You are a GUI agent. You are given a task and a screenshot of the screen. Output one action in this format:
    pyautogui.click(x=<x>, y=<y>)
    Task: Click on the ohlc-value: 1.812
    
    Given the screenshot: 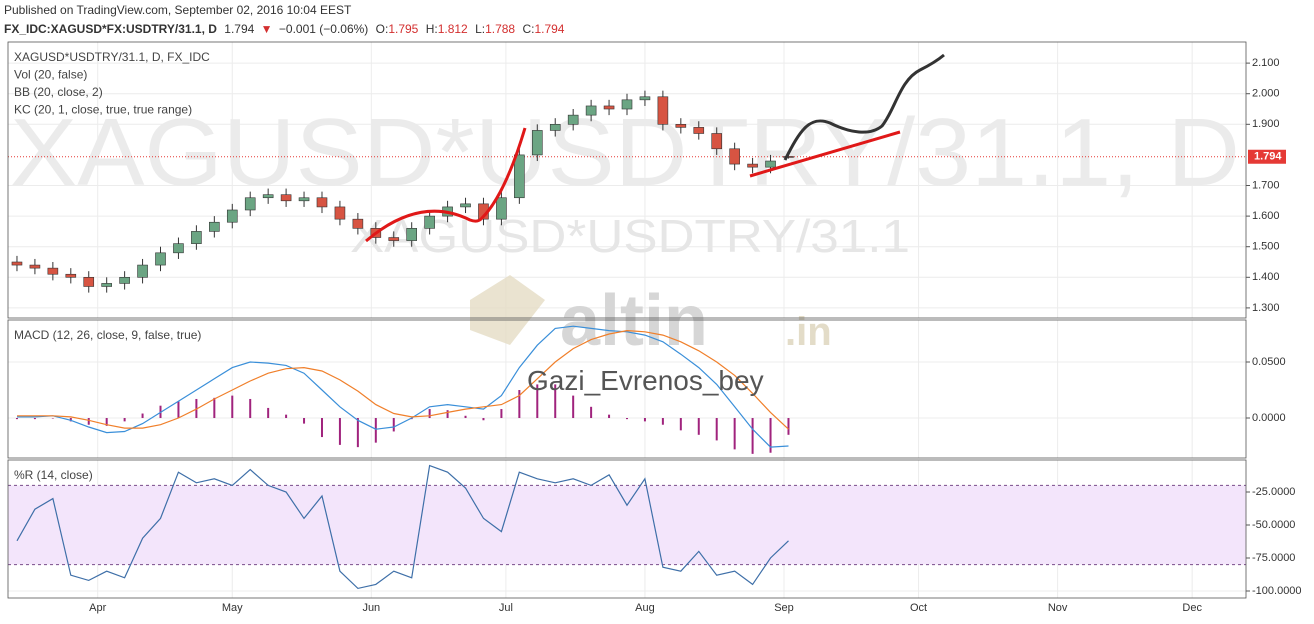 What is the action you would take?
    pyautogui.click(x=453, y=29)
    